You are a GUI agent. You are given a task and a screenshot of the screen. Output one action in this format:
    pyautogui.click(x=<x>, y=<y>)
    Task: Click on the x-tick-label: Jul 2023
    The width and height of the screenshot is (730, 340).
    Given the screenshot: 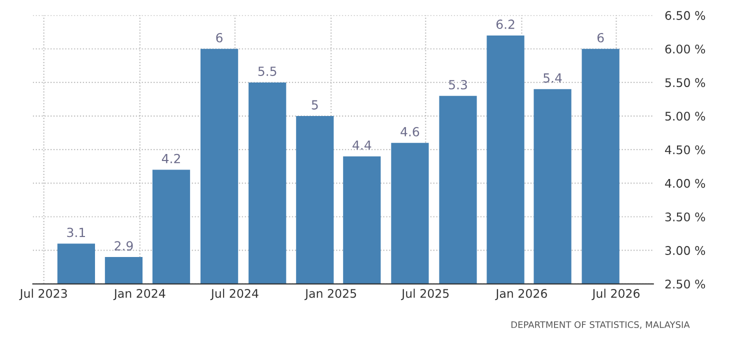 What is the action you would take?
    pyautogui.click(x=43, y=294)
    